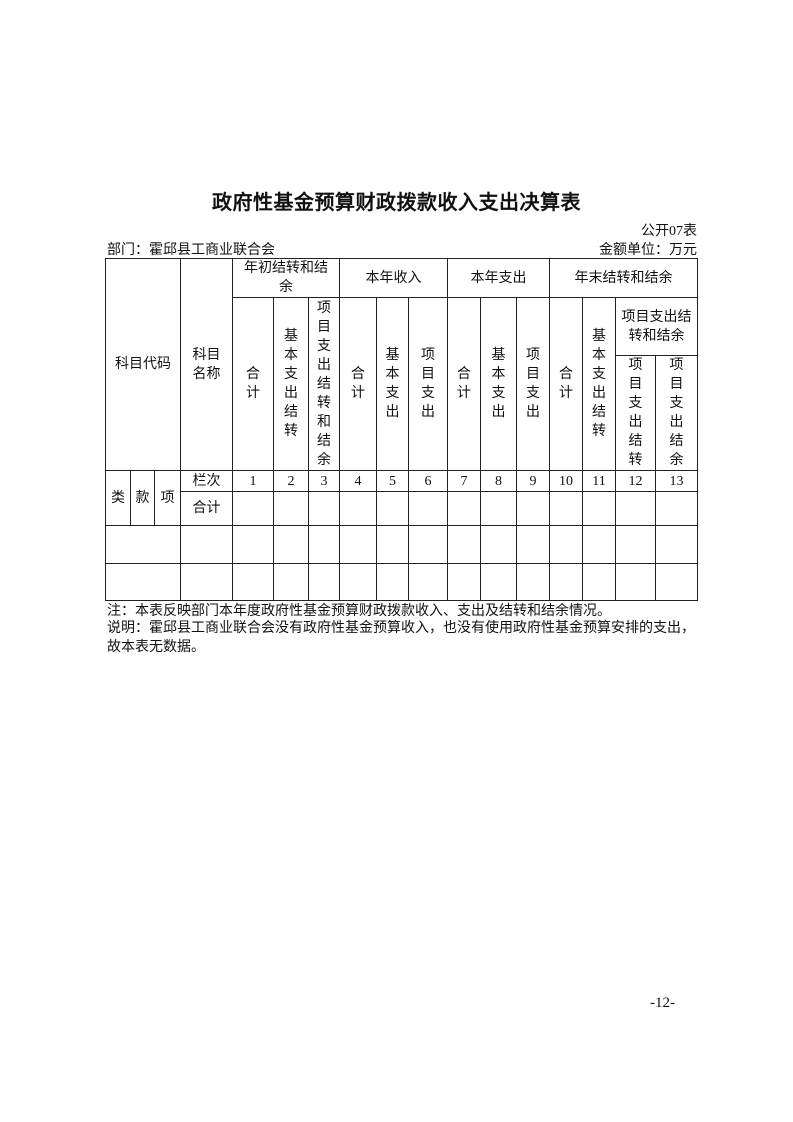 The image size is (793, 1122). What do you see at coordinates (669, 231) in the screenshot?
I see `form-number: 公开07表` at bounding box center [669, 231].